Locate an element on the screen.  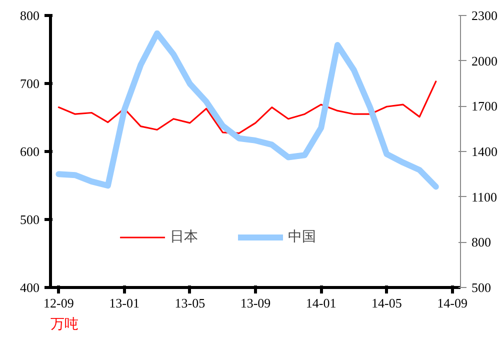
x-tick-label: 13-09 is located at coordinates (255, 303).